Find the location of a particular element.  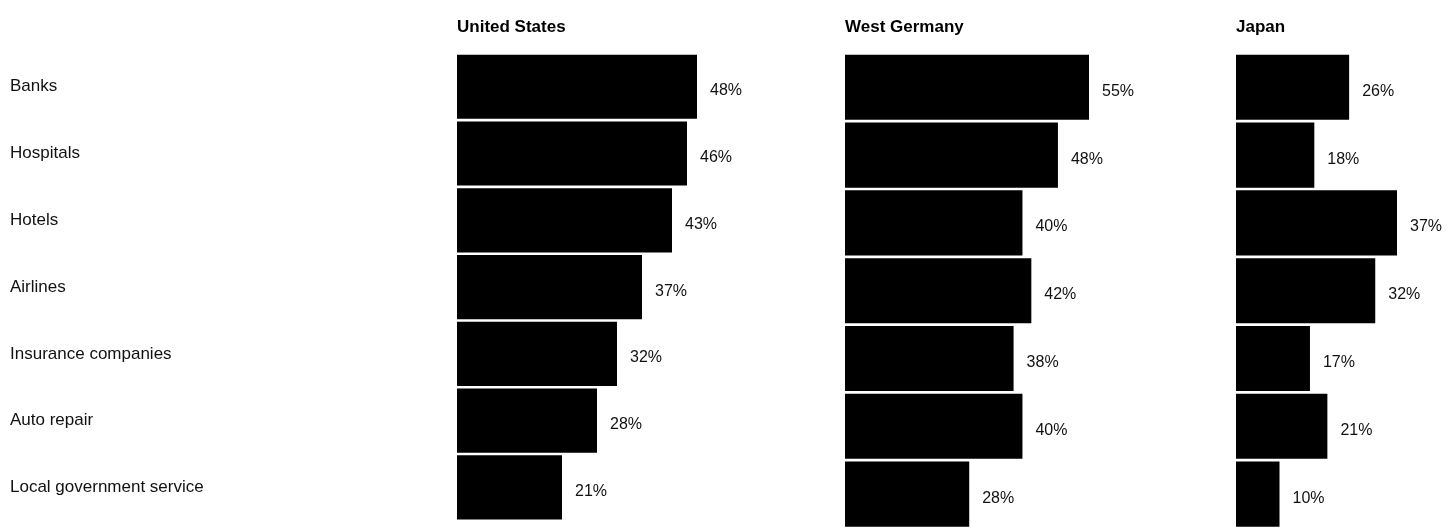

data-label: 42% is located at coordinates (1060, 294).